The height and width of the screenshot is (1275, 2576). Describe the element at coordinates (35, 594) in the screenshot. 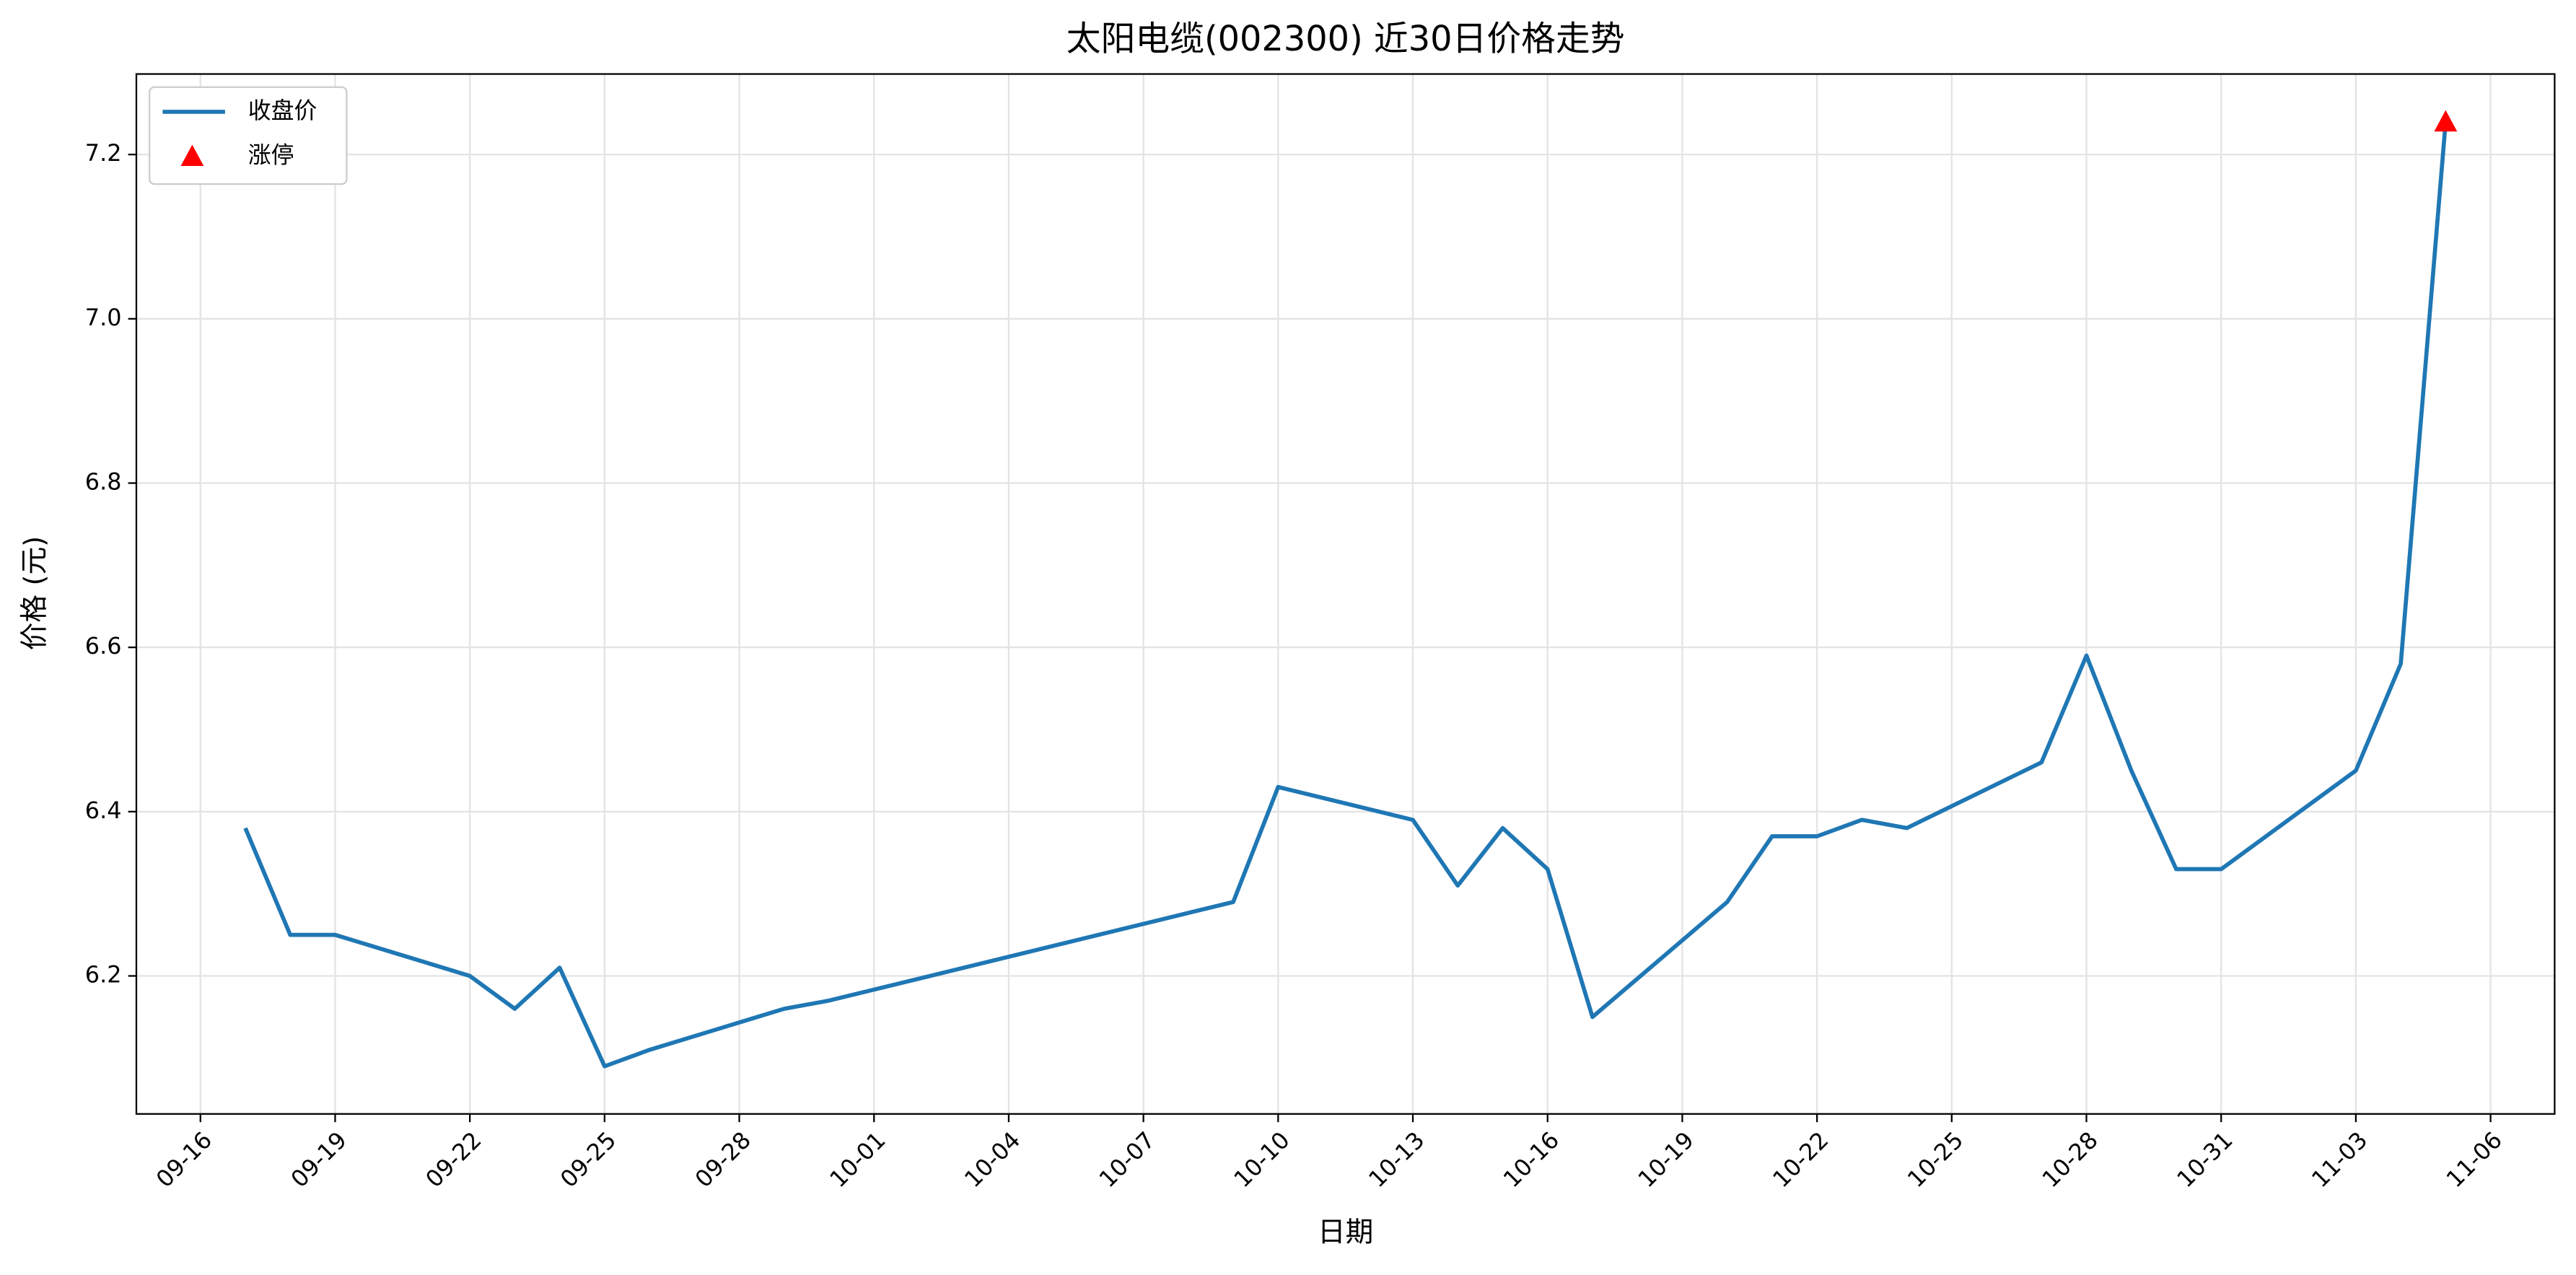

I see `y-axis-label: 价格 (元)` at that location.